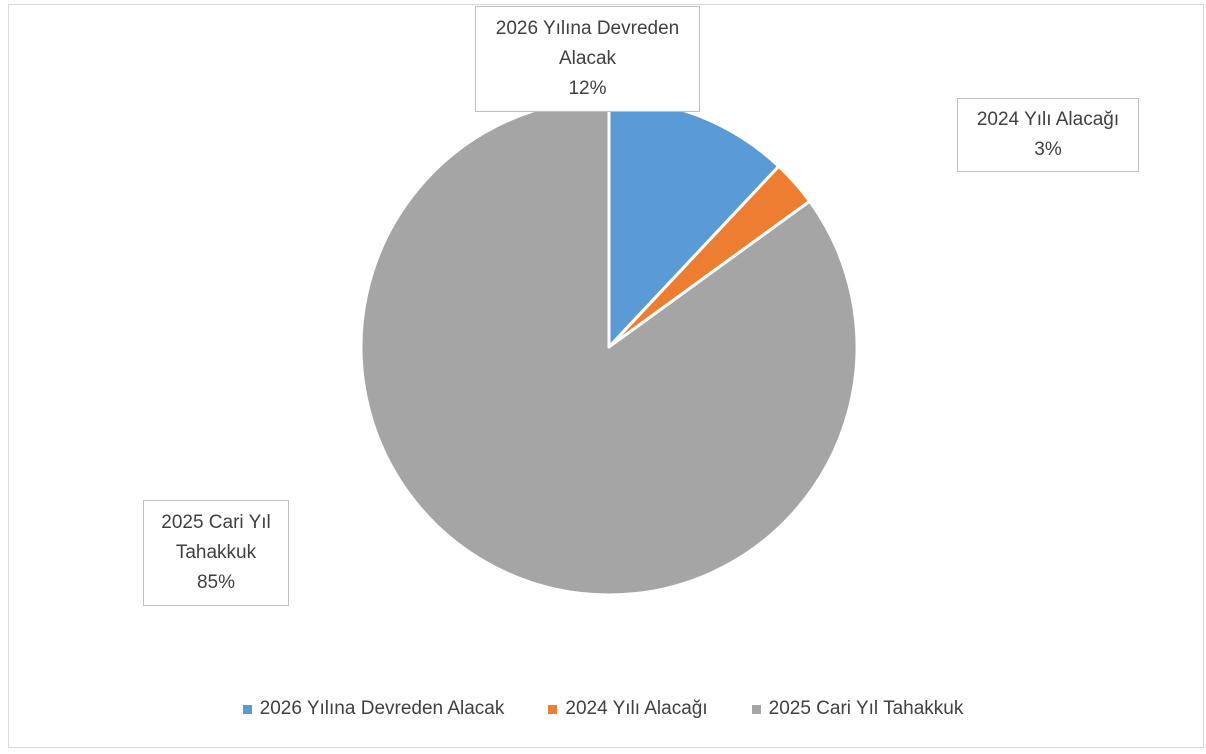 This screenshot has width=1206, height=754. I want to click on legend-swatch-gray, so click(756, 709).